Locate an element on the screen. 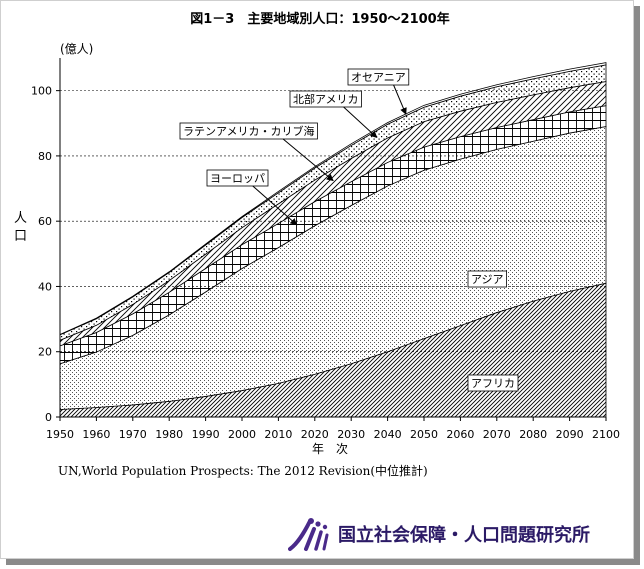  x-tick-label: 2100 is located at coordinates (606, 434).